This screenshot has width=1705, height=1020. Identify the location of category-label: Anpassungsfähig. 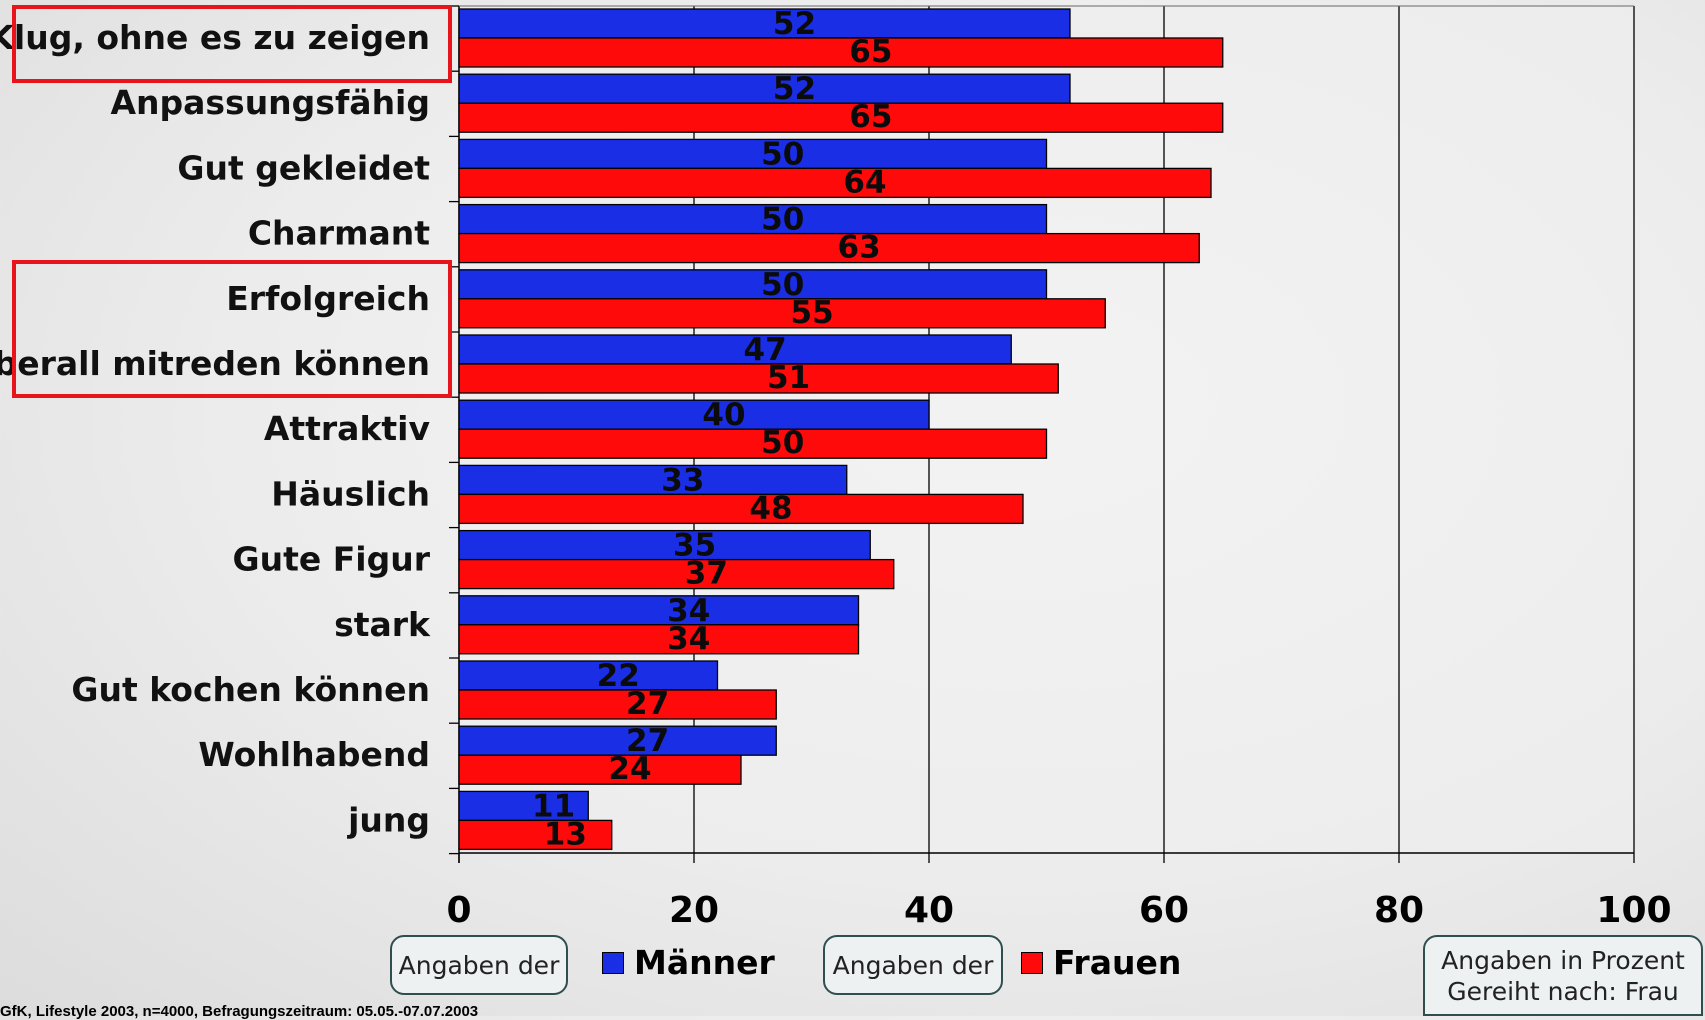
(270, 102).